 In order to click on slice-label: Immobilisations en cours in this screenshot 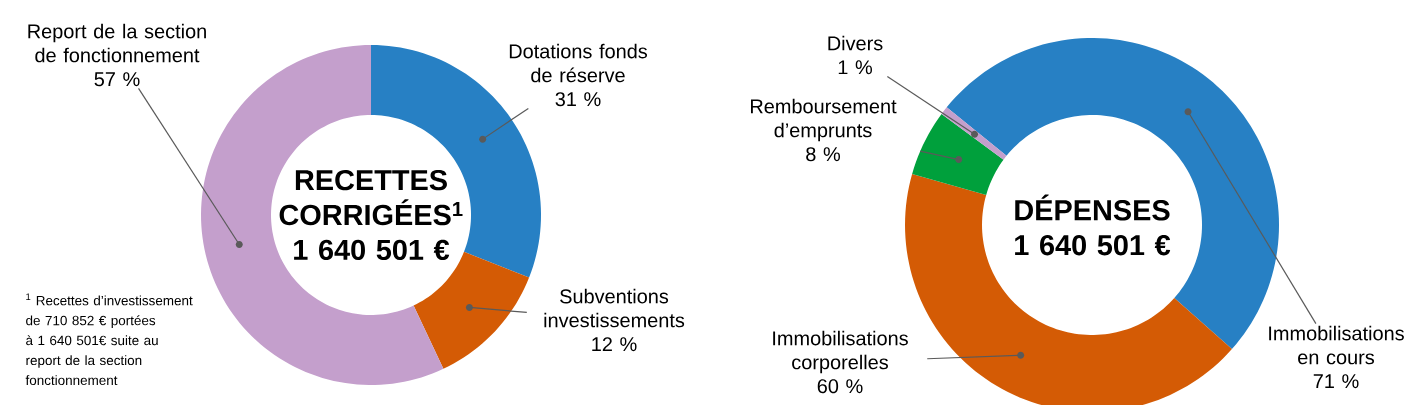, I will do `click(1336, 345)`.